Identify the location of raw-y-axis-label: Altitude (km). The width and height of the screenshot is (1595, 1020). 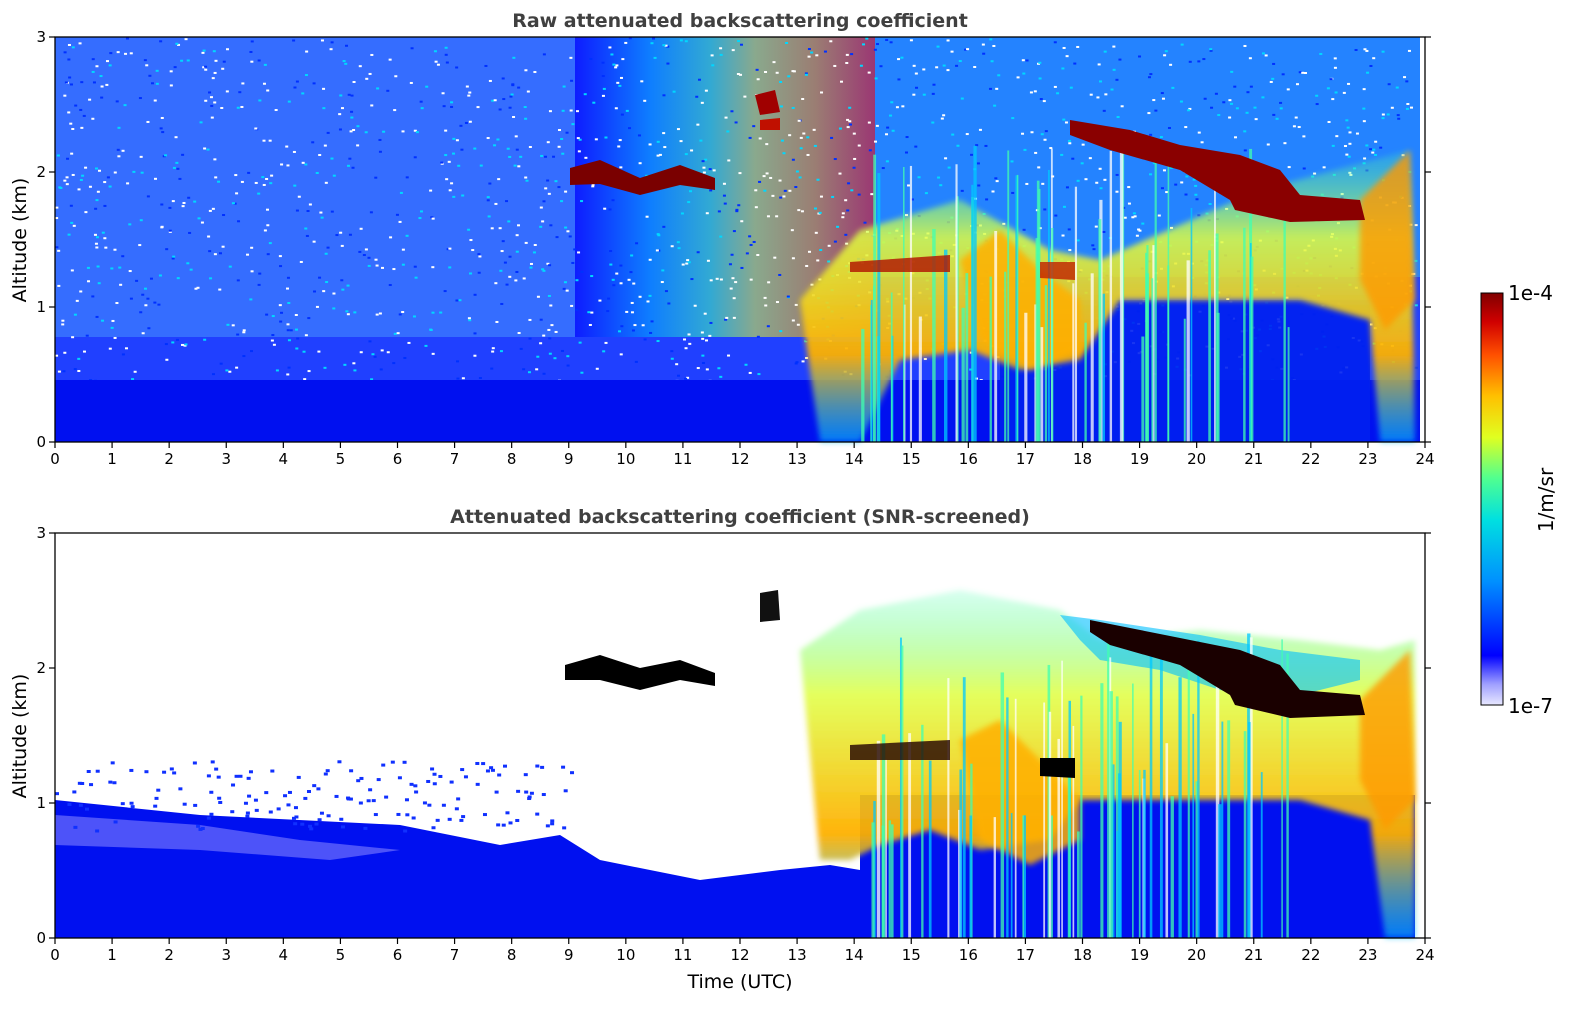
(20, 240).